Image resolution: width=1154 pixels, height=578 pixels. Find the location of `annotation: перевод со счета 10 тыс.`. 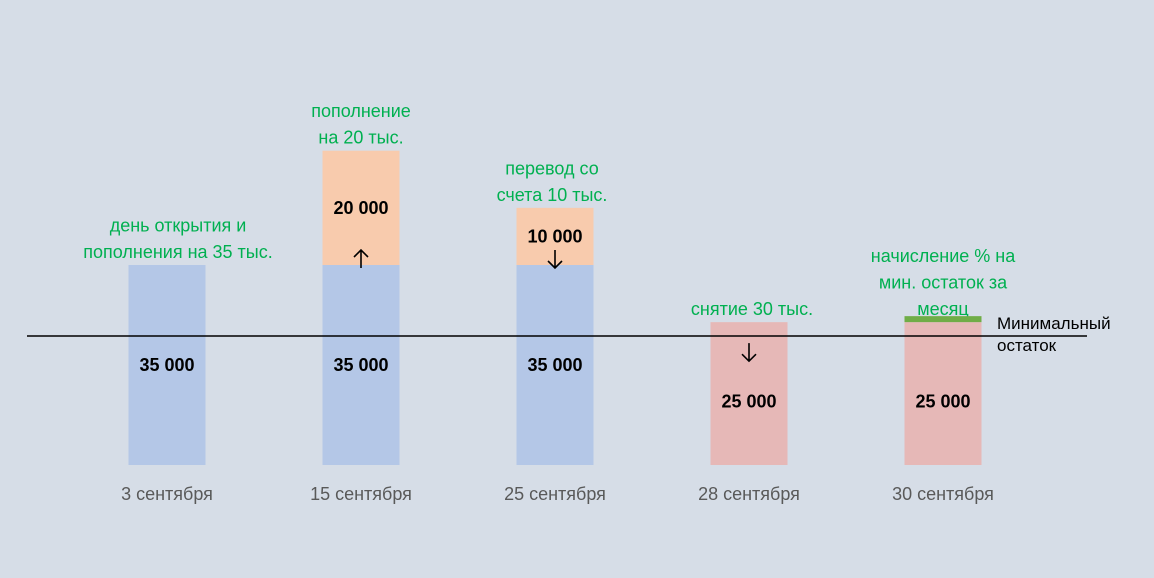

annotation: перевод со счета 10 тыс. is located at coordinates (552, 181).